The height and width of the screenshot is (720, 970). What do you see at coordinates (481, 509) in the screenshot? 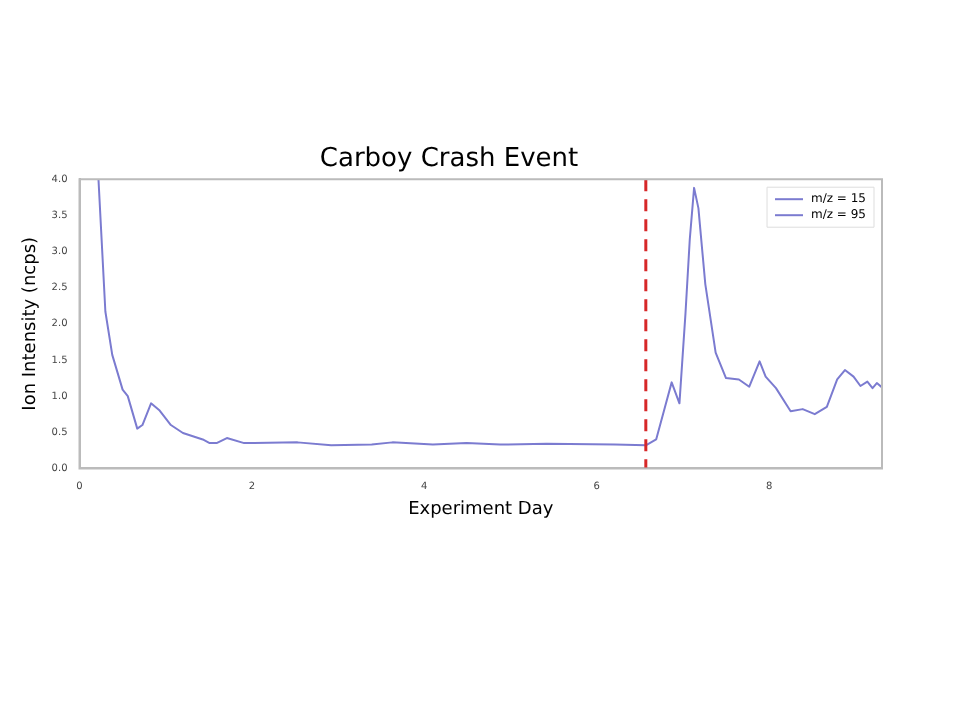
I see `x-axis-title: Experiment Day` at bounding box center [481, 509].